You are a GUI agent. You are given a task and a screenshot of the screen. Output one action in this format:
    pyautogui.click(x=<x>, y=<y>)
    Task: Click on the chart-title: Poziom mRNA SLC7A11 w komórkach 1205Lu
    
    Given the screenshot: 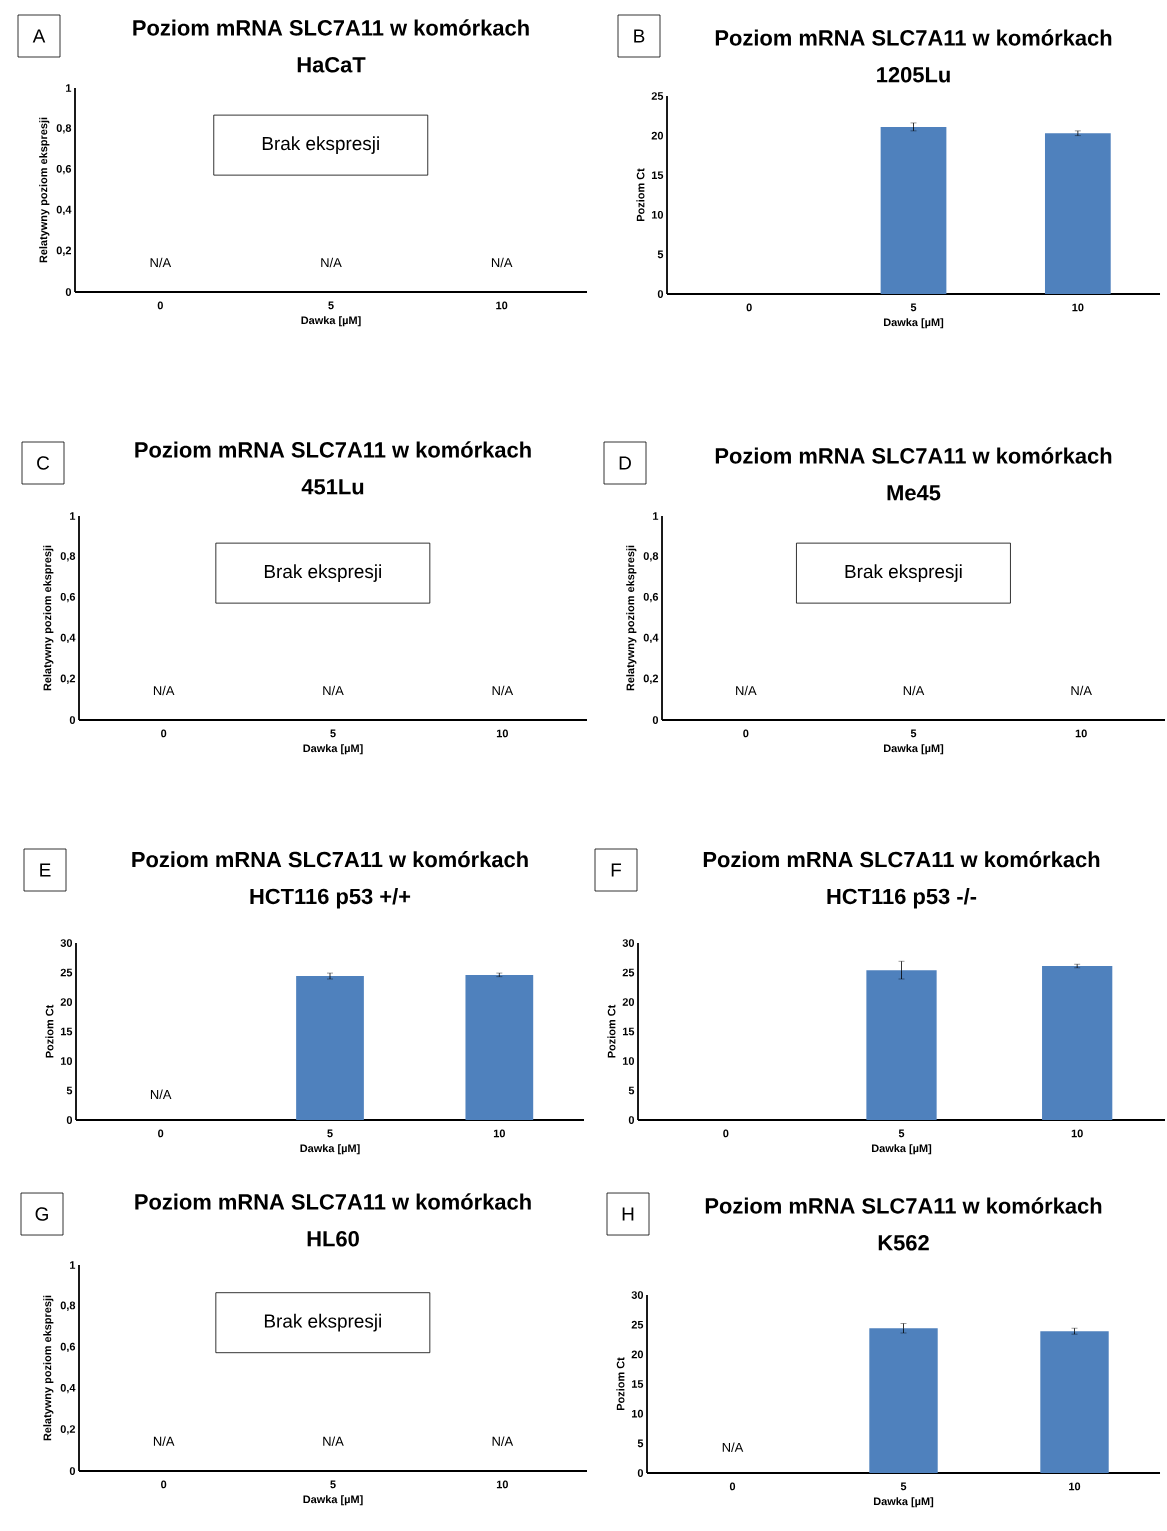 What is the action you would take?
    pyautogui.click(x=913, y=56)
    